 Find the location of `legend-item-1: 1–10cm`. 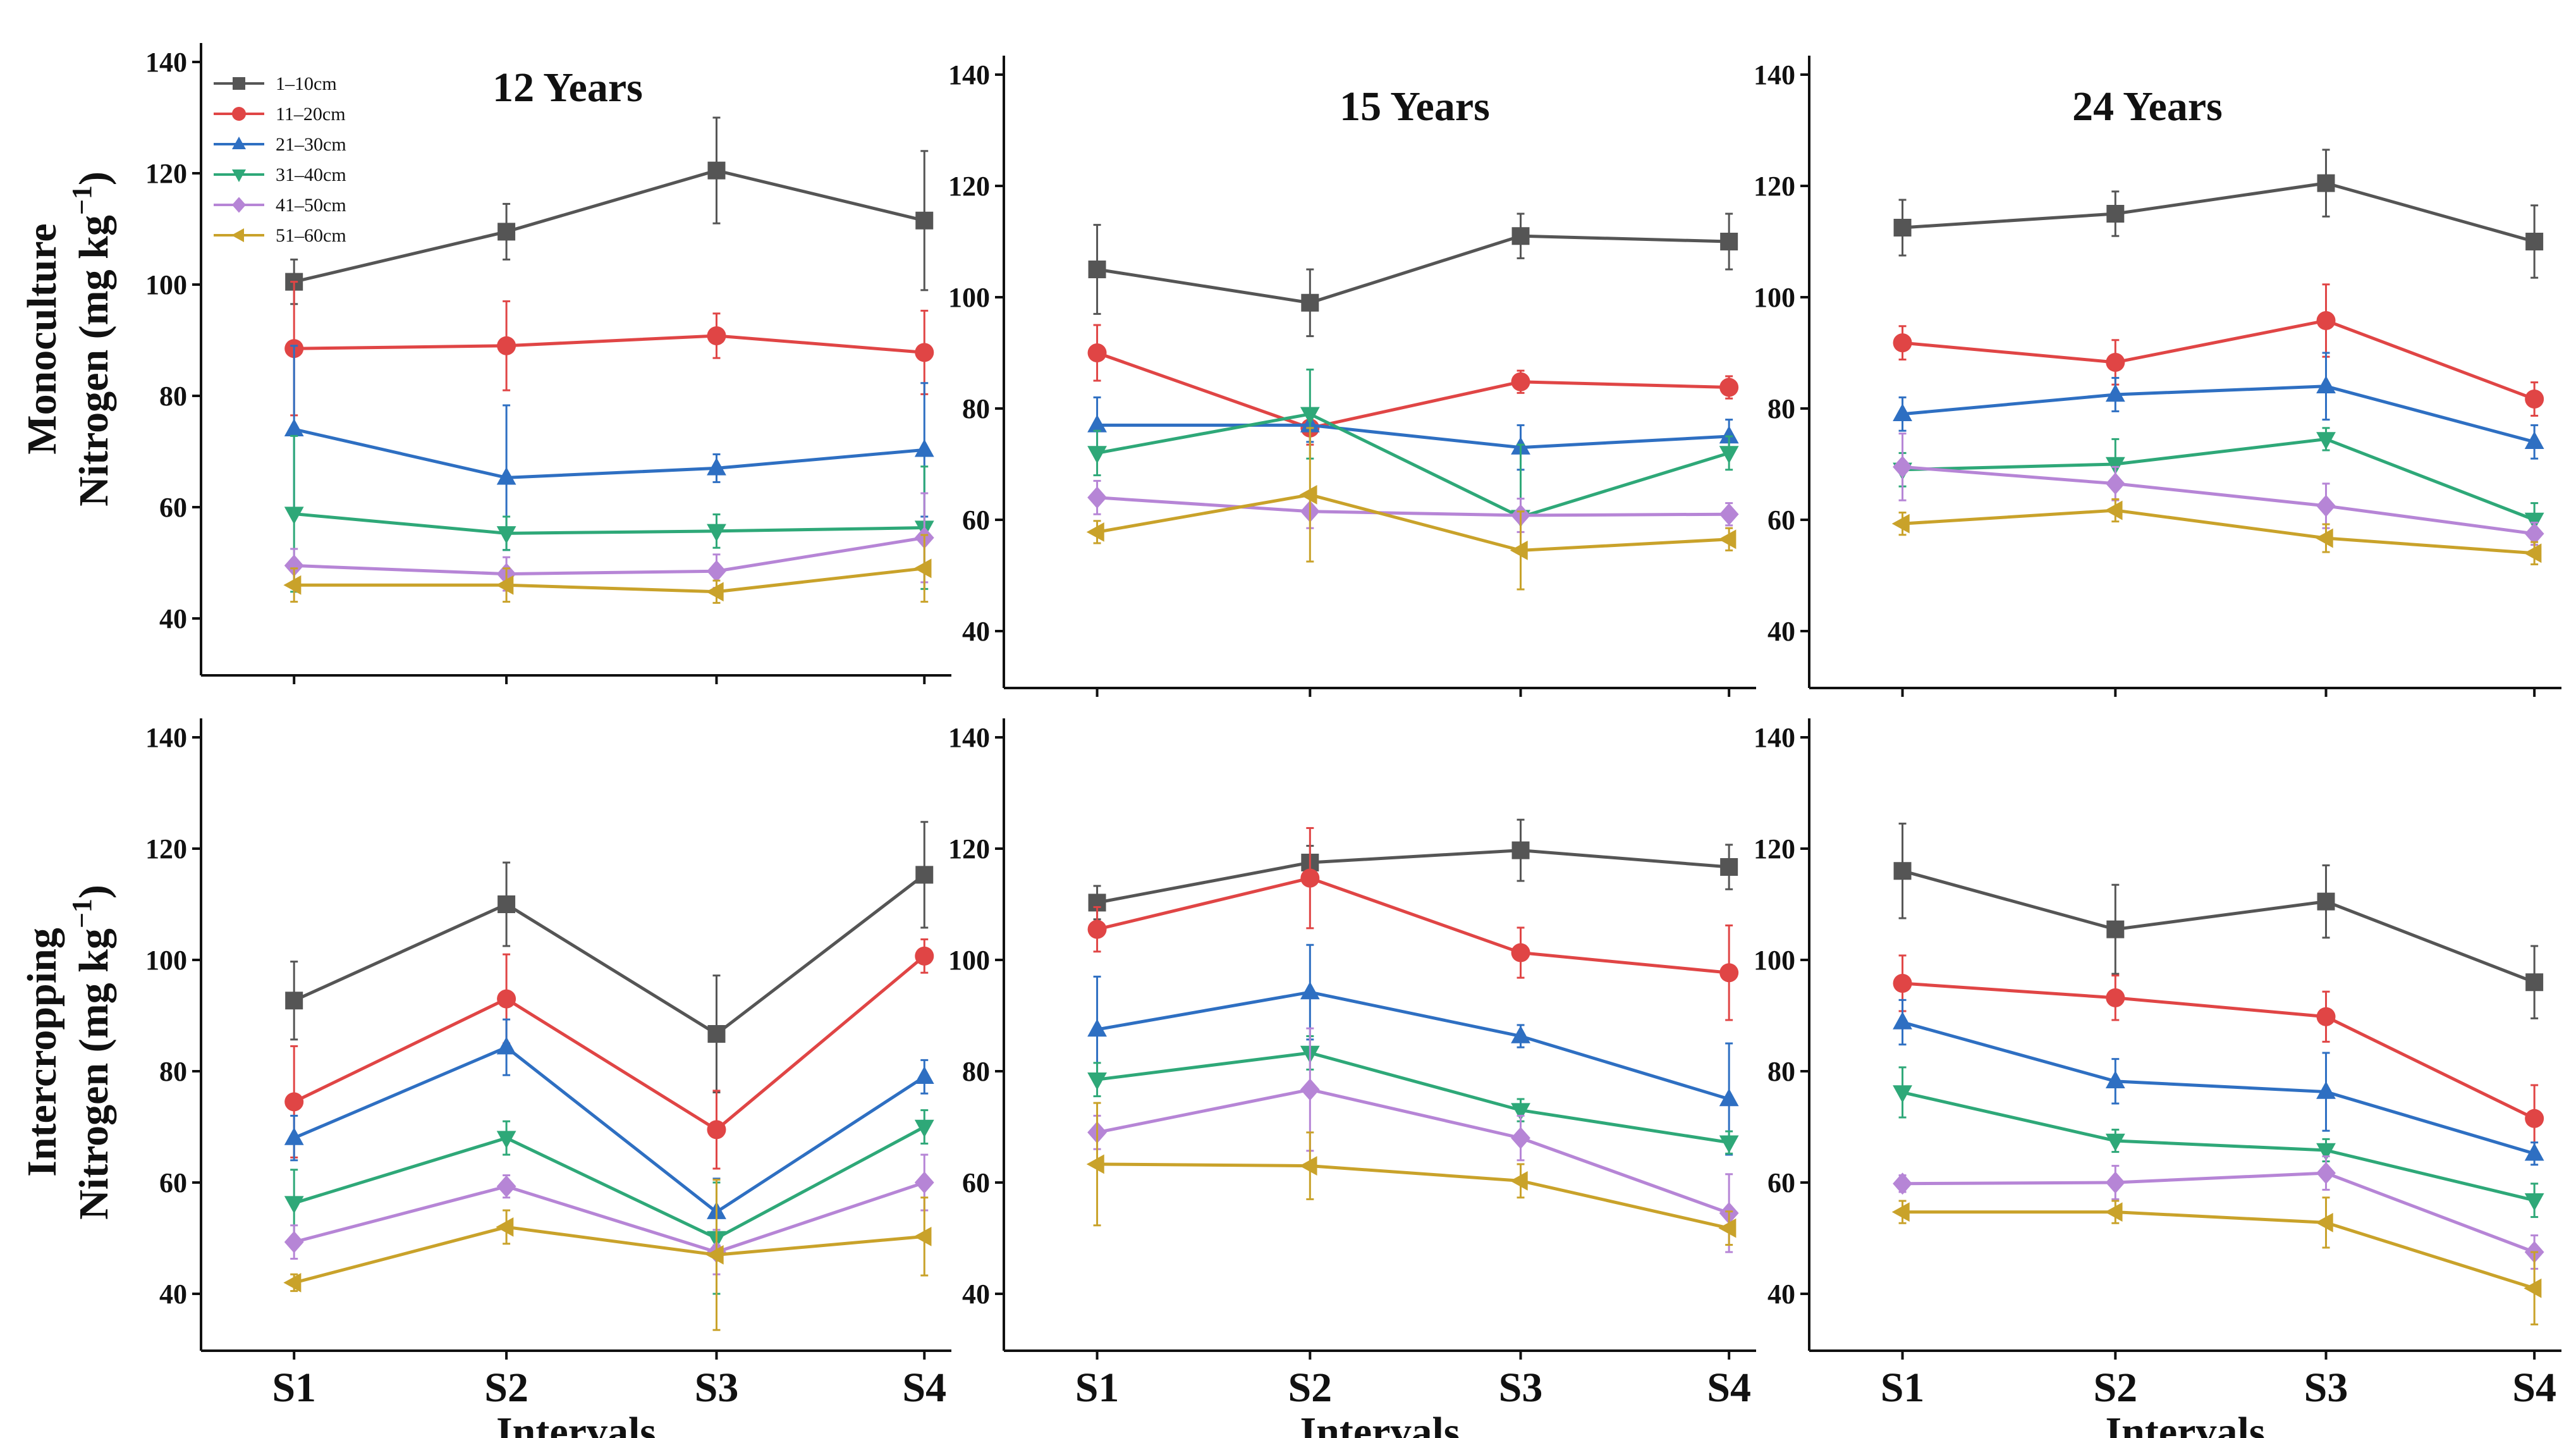

legend-item-1: 1–10cm is located at coordinates (275, 84).